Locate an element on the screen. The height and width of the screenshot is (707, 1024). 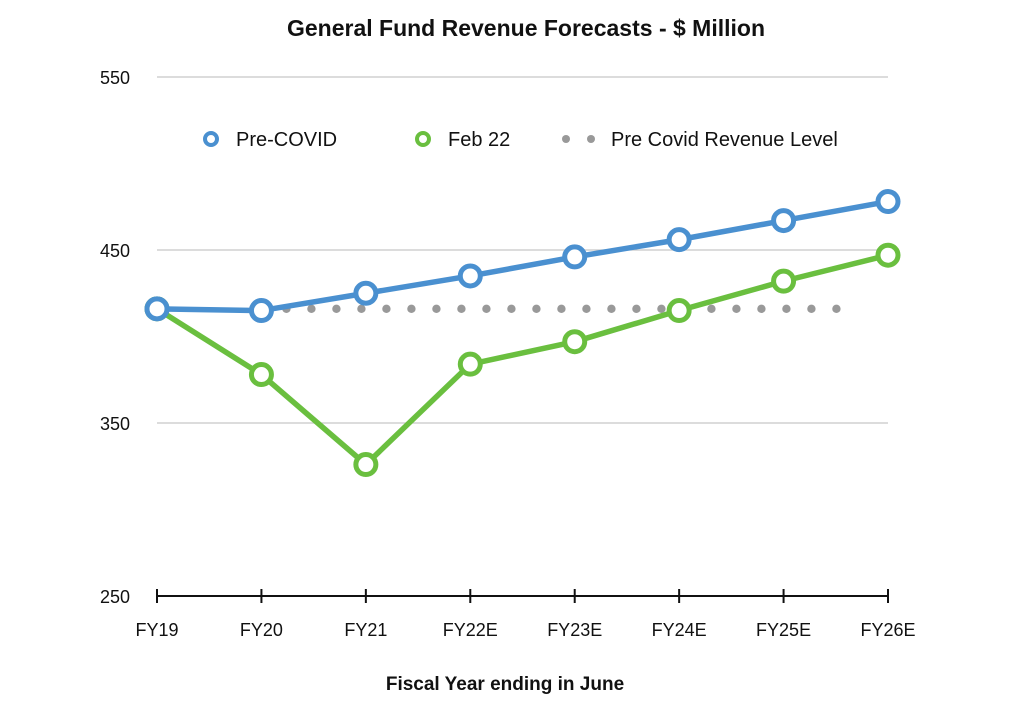
legend-item: Feb 22 is located at coordinates (462, 140).